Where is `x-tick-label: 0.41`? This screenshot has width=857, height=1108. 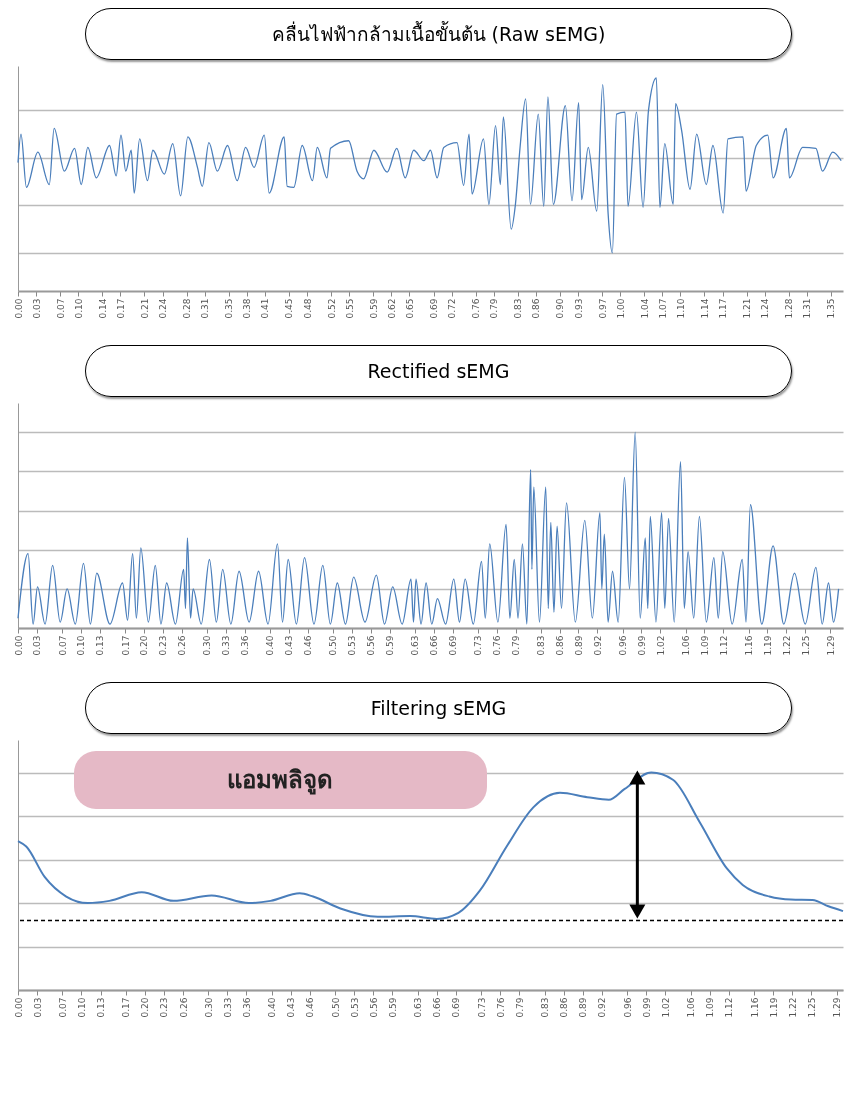
x-tick-label: 0.41 is located at coordinates (265, 308).